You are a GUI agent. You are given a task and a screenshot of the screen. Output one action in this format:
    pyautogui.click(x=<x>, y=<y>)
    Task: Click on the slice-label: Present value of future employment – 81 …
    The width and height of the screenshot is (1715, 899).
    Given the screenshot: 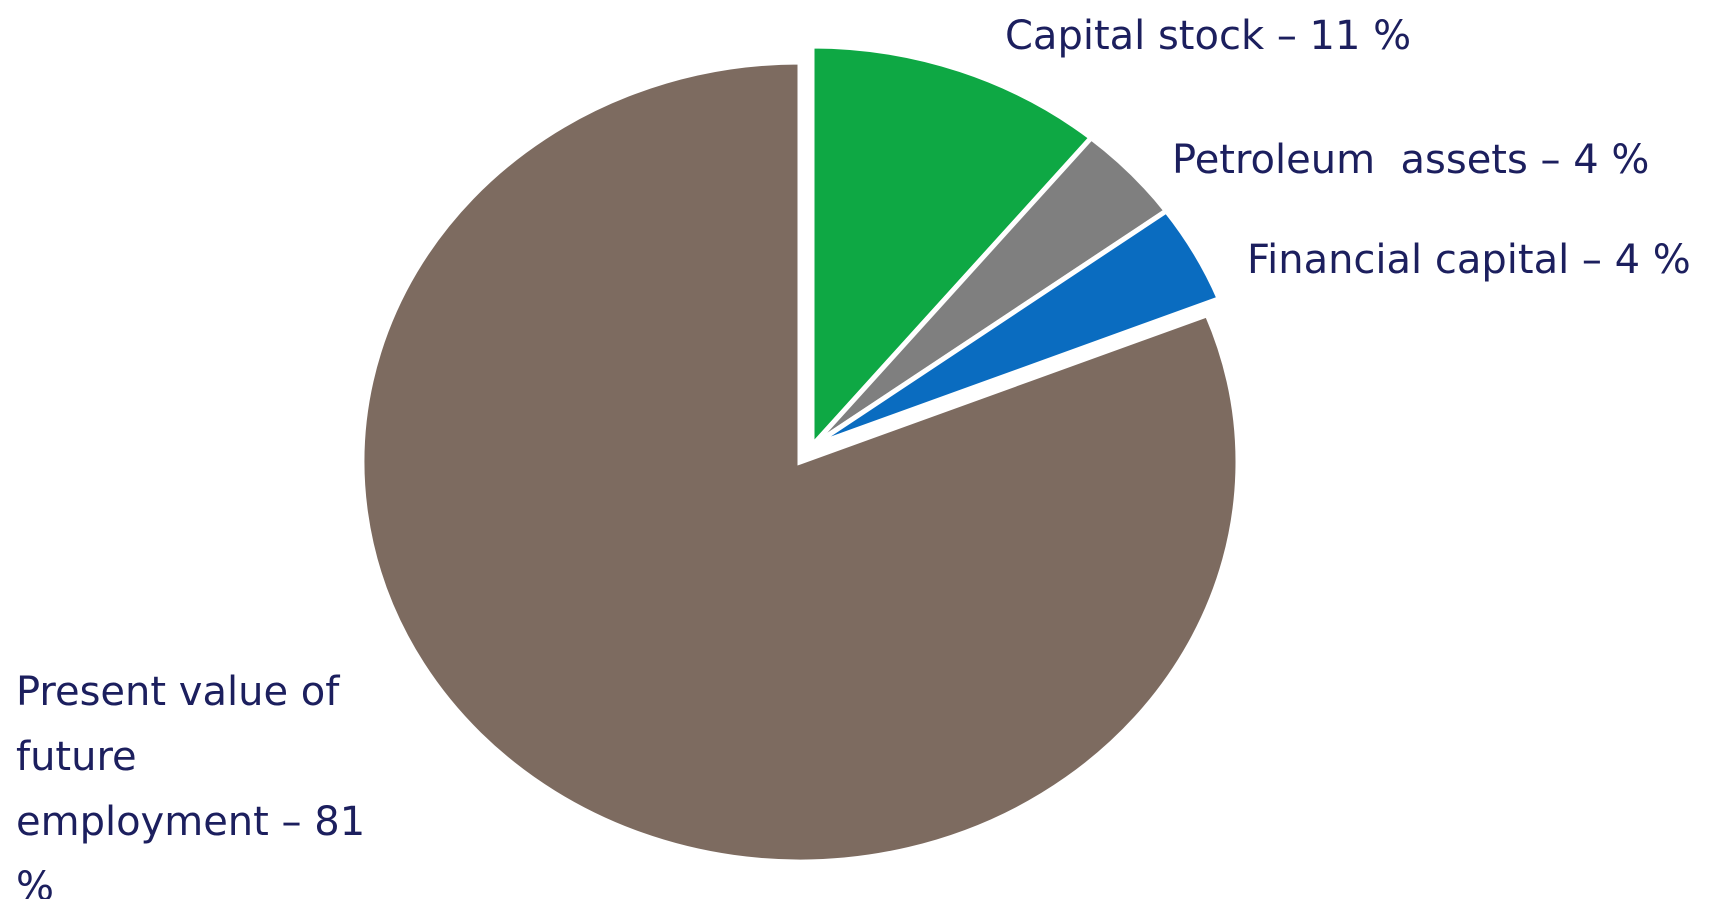 What is the action you would take?
    pyautogui.click(x=191, y=784)
    